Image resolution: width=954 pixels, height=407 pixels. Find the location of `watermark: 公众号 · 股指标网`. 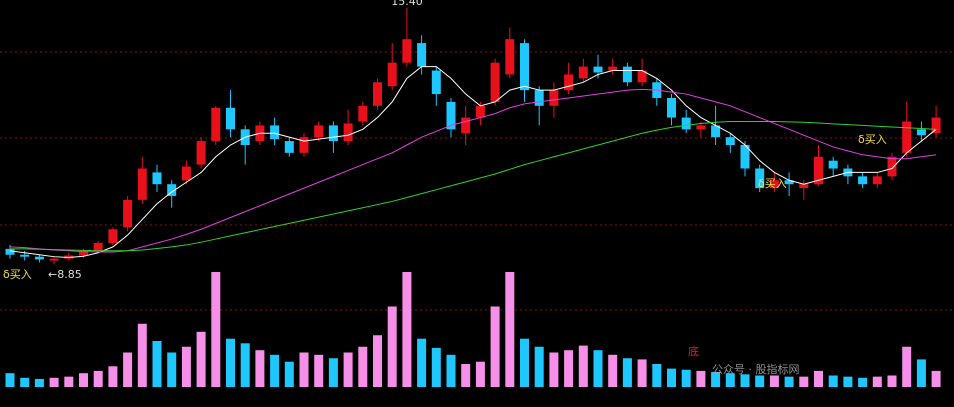

watermark: 公众号 · 股指标网 is located at coordinates (756, 369).